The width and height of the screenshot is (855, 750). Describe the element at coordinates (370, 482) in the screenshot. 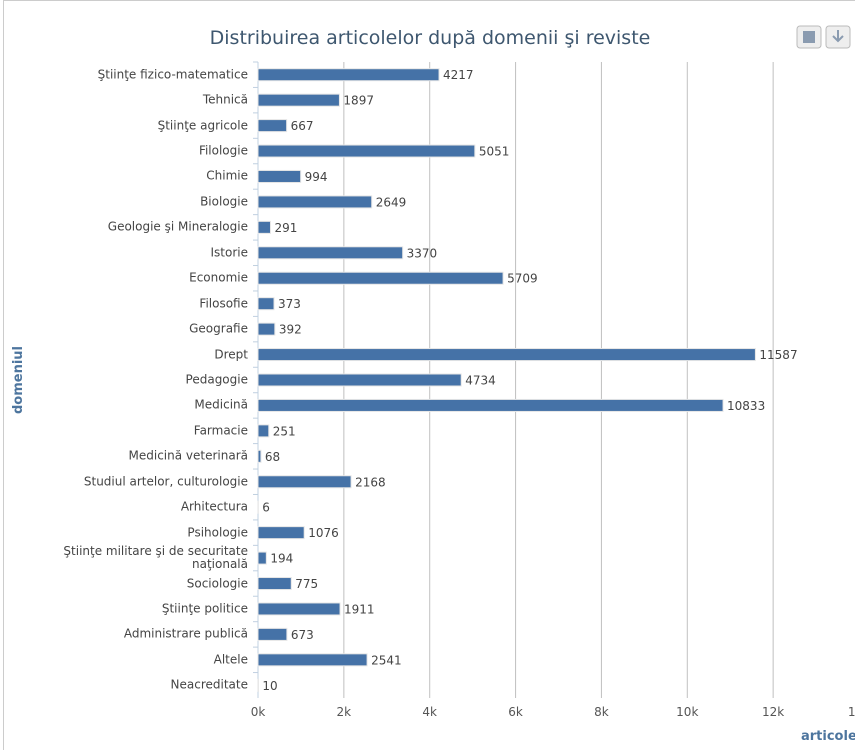

I see `data-label: 2168` at that location.